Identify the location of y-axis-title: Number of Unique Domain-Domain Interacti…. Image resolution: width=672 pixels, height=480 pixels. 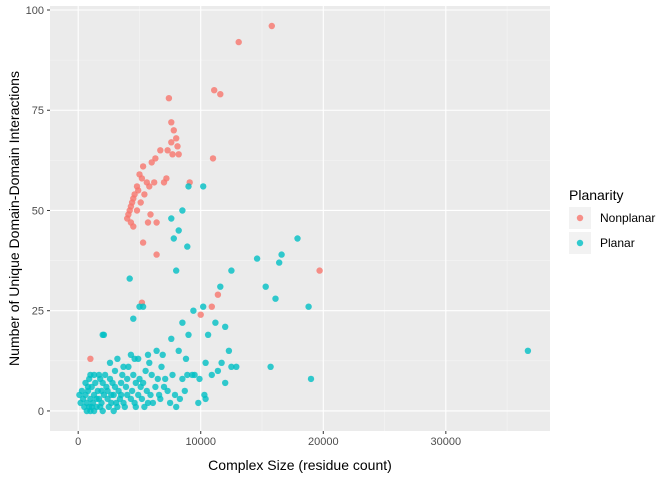
(14, 218).